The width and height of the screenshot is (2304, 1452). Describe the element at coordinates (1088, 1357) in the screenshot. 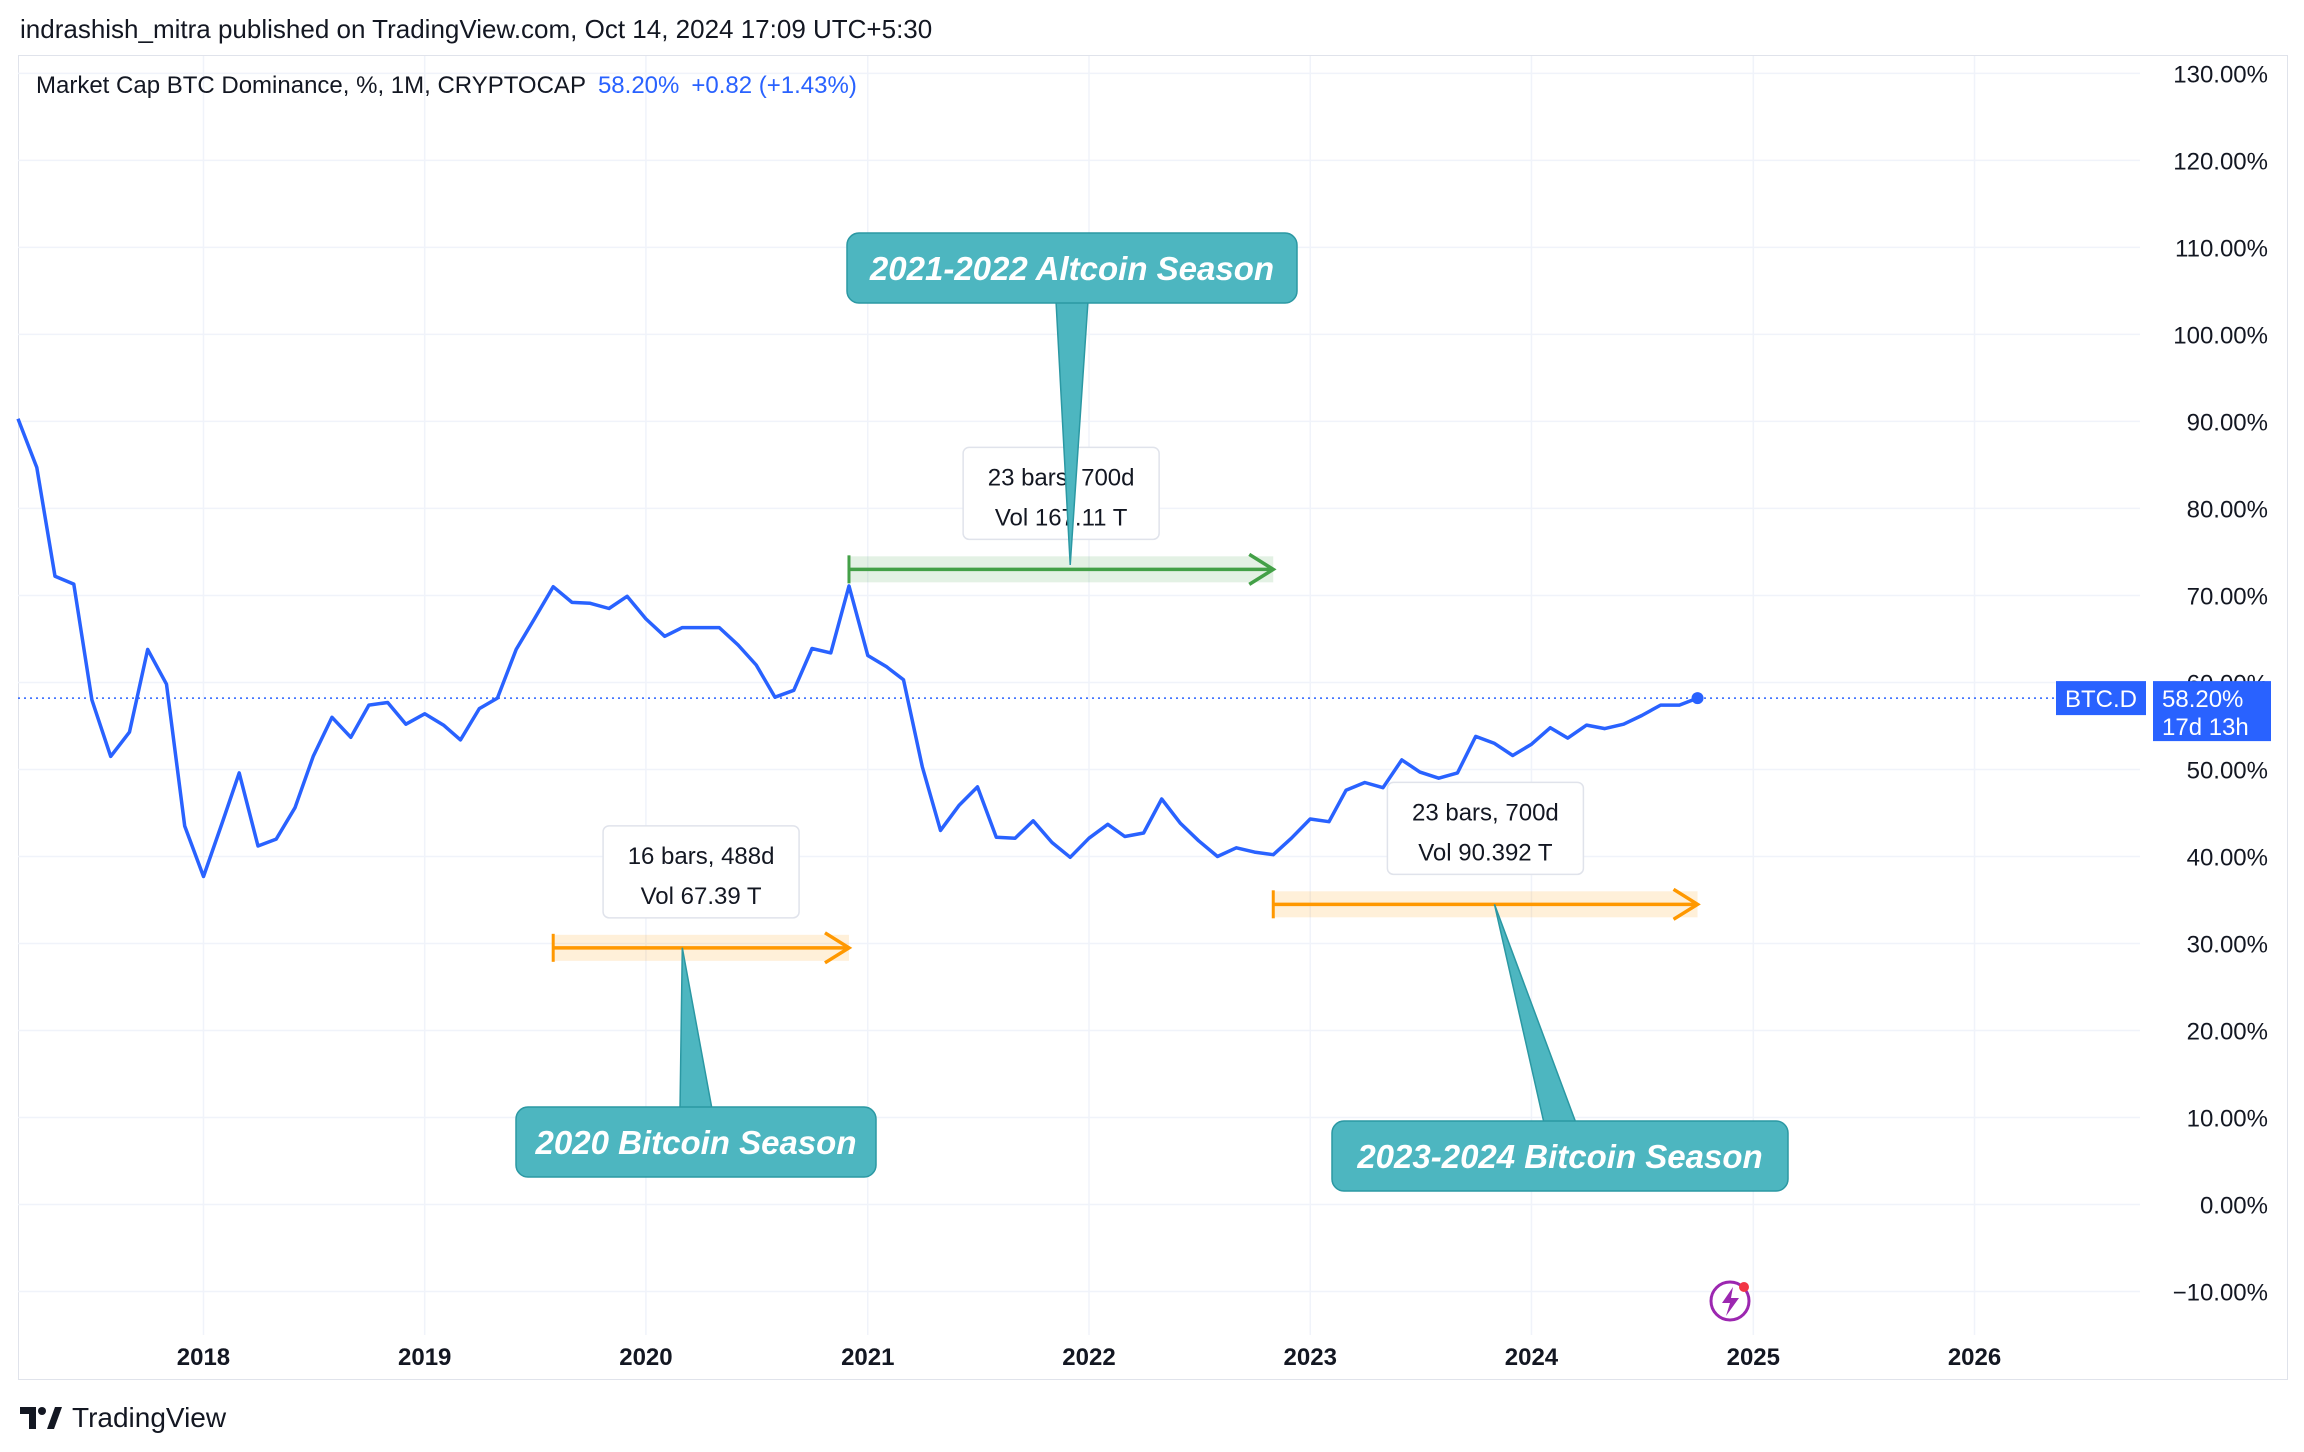

I see `x-tick-label: 2022` at that location.